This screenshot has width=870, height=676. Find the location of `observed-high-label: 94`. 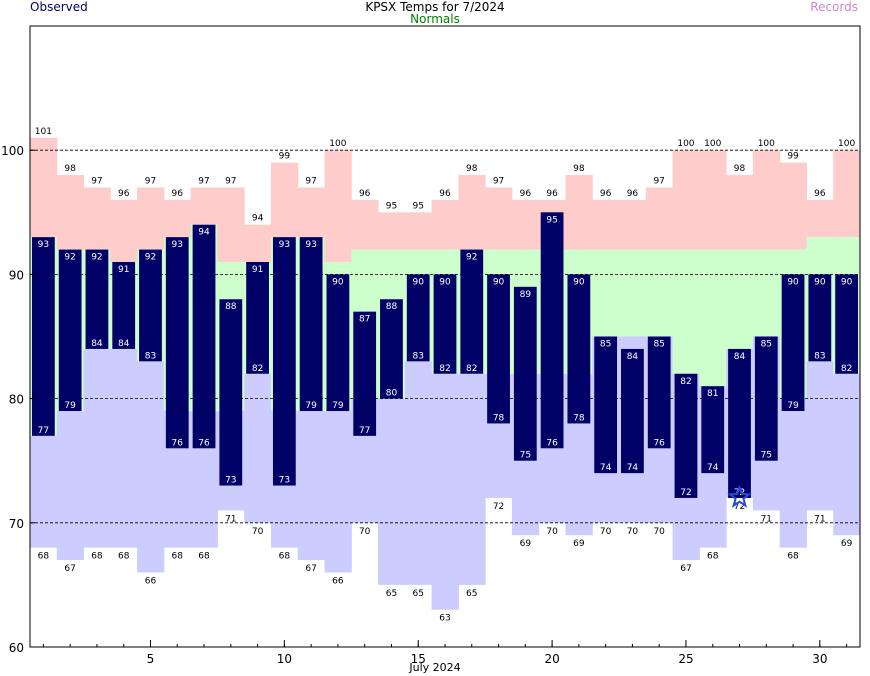

observed-high-label: 94 is located at coordinates (204, 233).